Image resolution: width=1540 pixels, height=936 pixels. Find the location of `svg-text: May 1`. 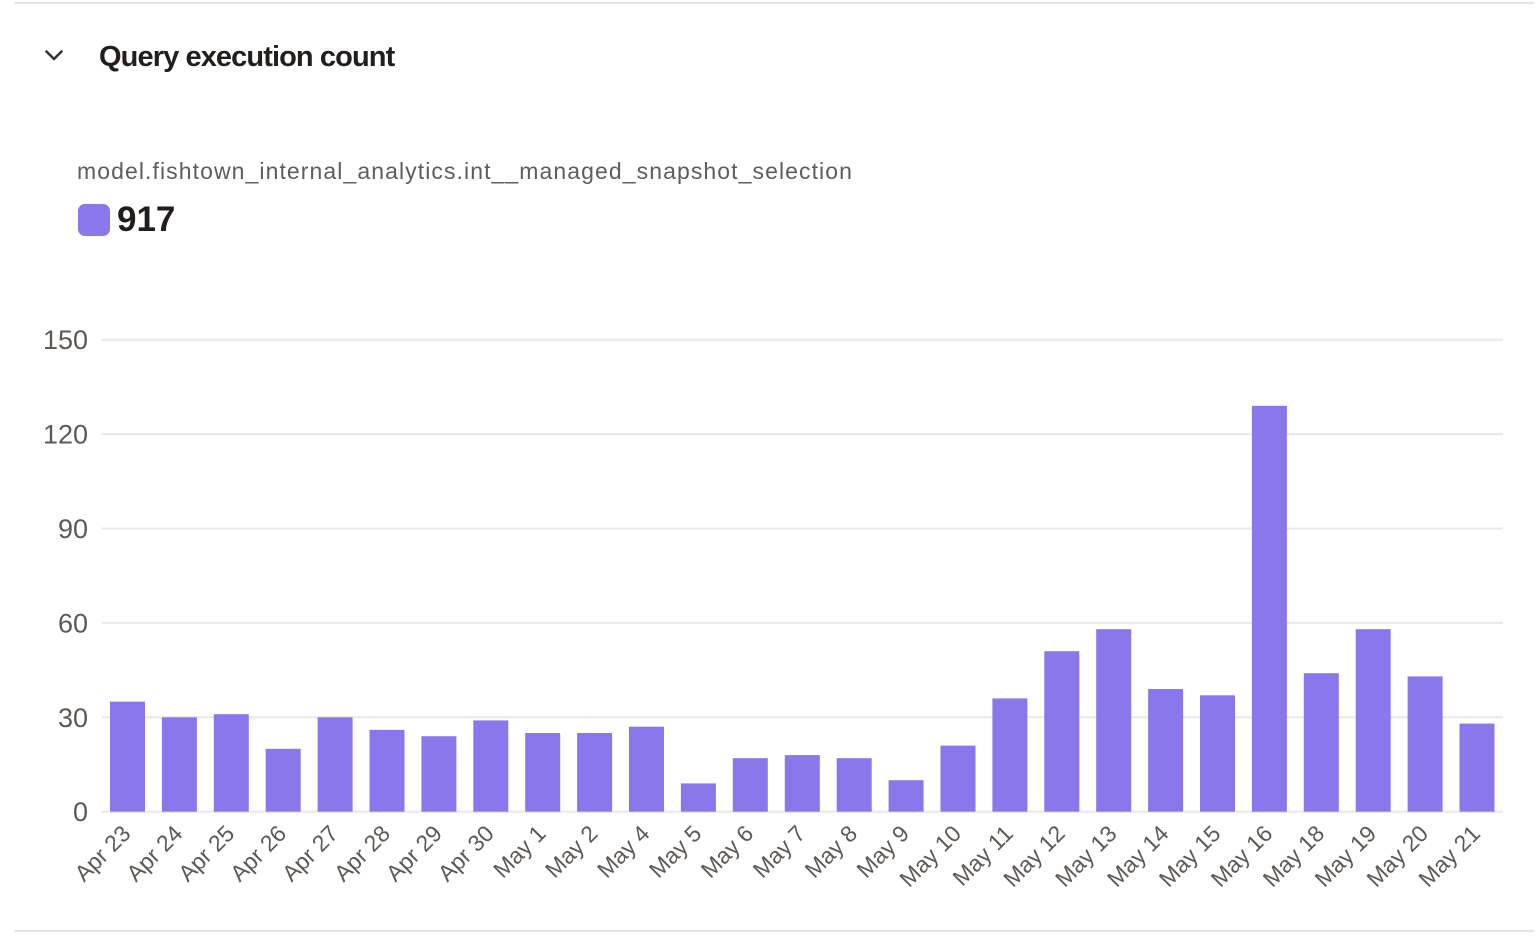

svg-text: May 1 is located at coordinates (519, 851).